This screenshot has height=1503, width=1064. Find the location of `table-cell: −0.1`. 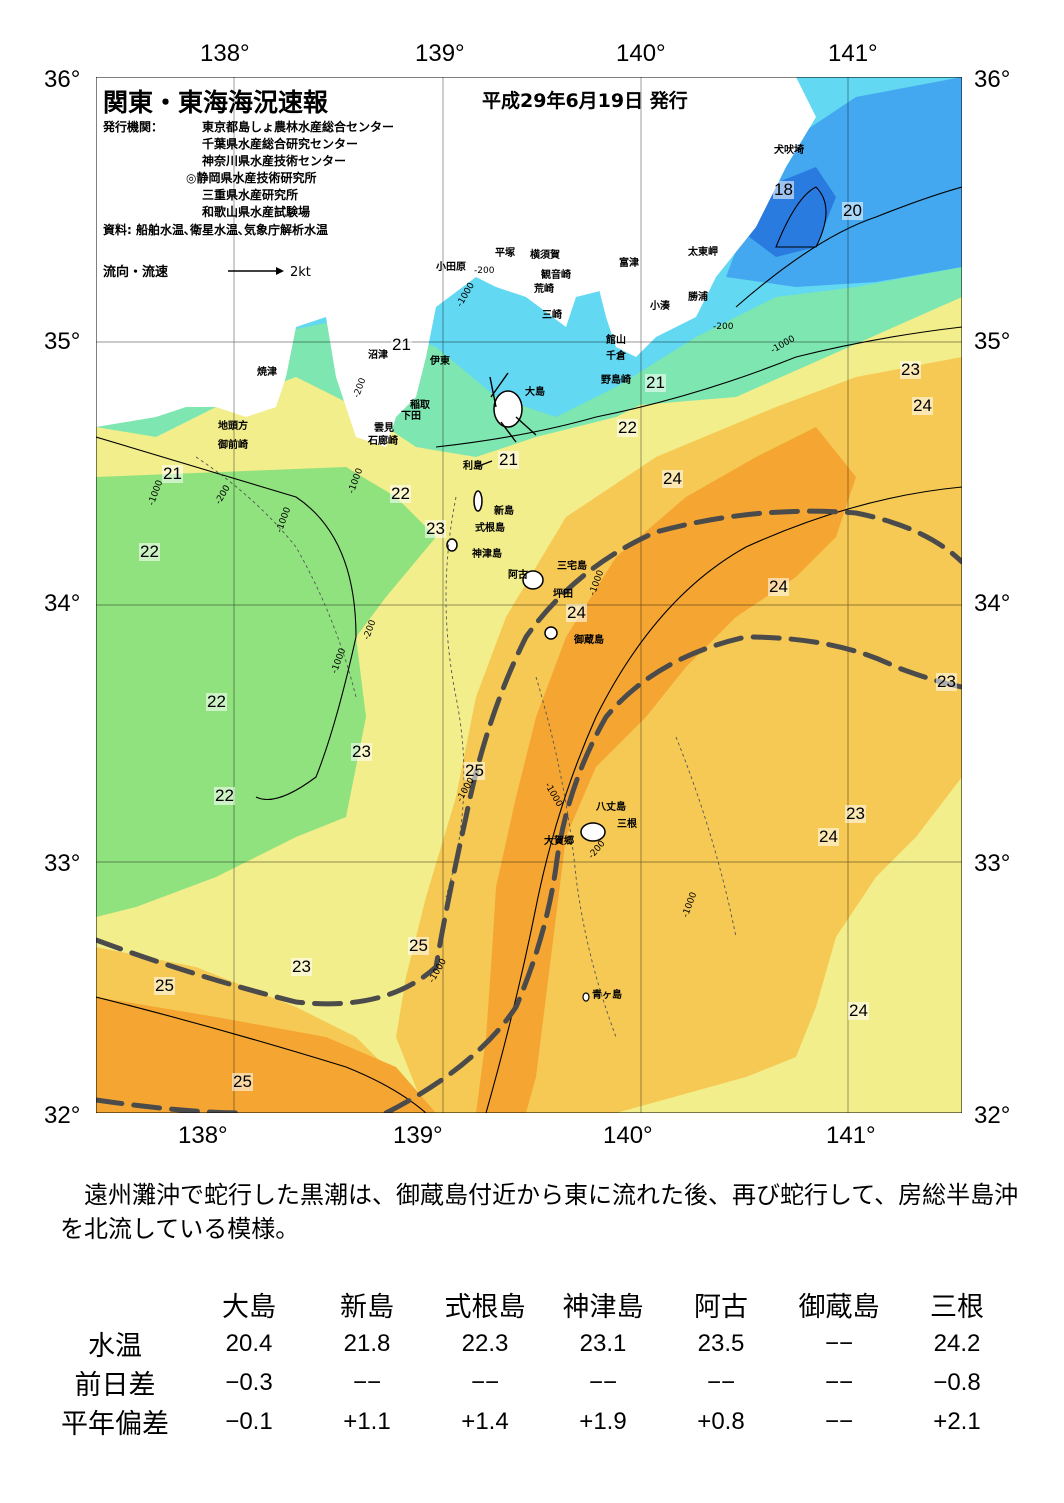

table-cell: −0.1 is located at coordinates (249, 1421).